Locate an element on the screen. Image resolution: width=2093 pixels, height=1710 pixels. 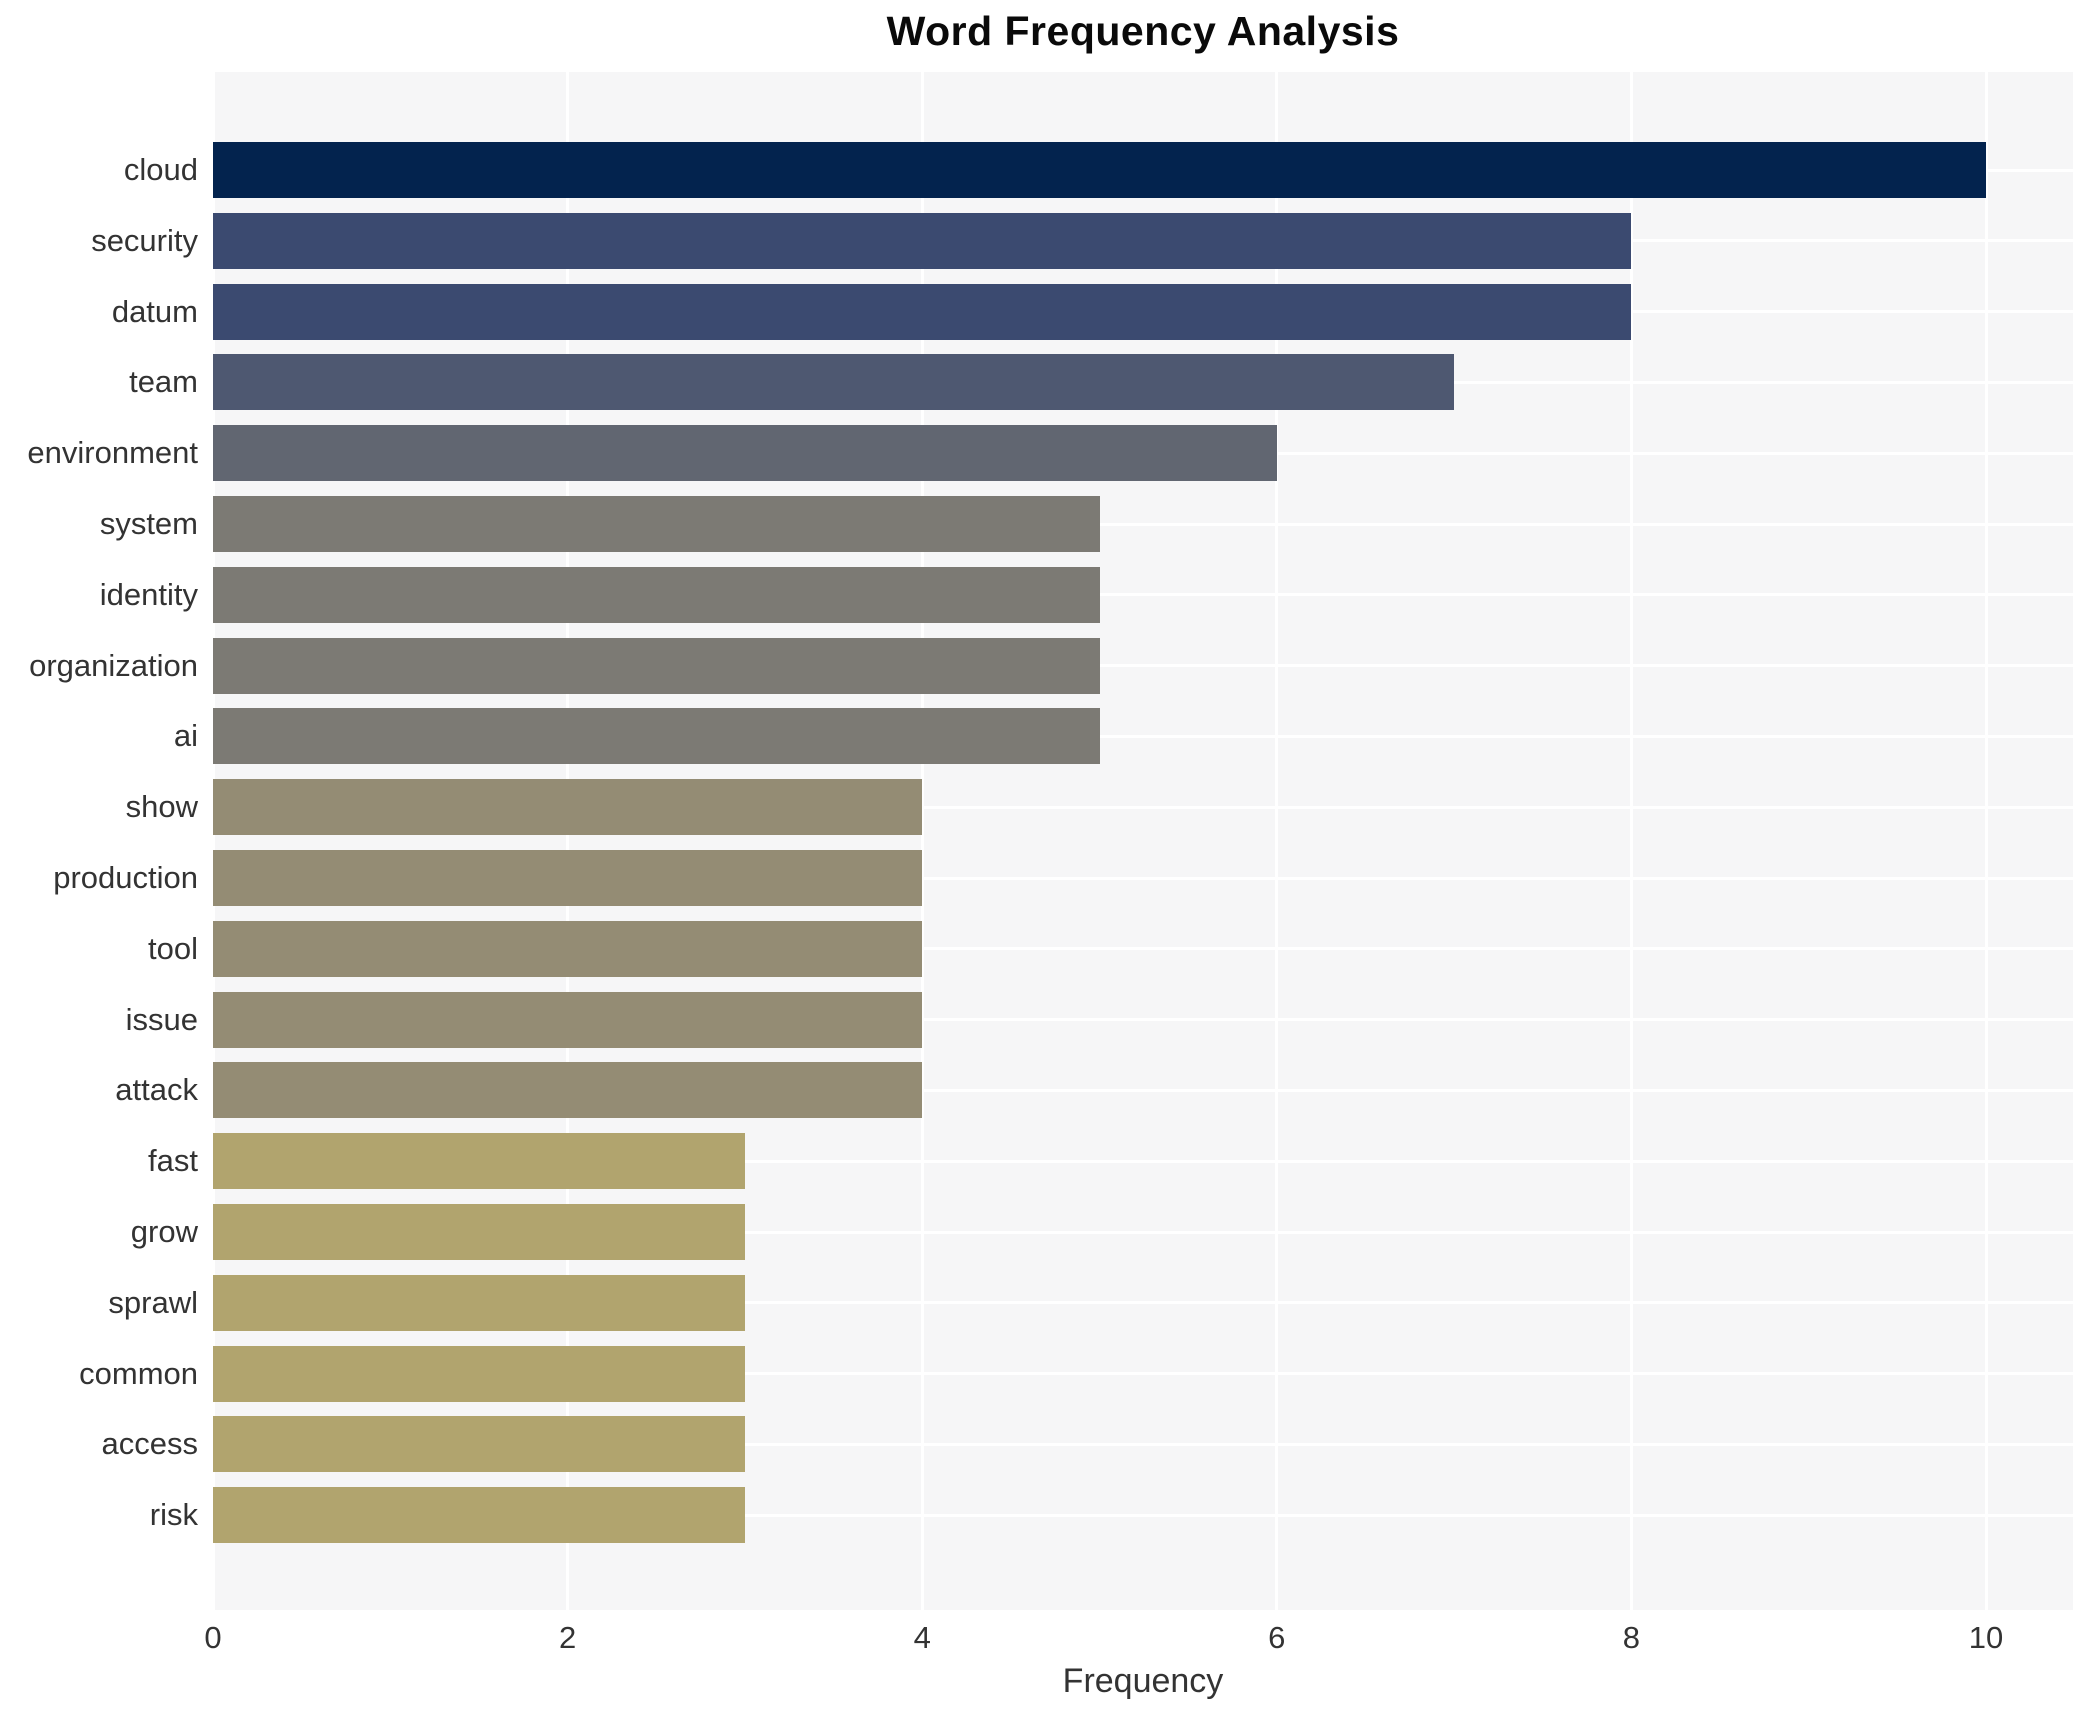
bar-organization is located at coordinates (656, 665).